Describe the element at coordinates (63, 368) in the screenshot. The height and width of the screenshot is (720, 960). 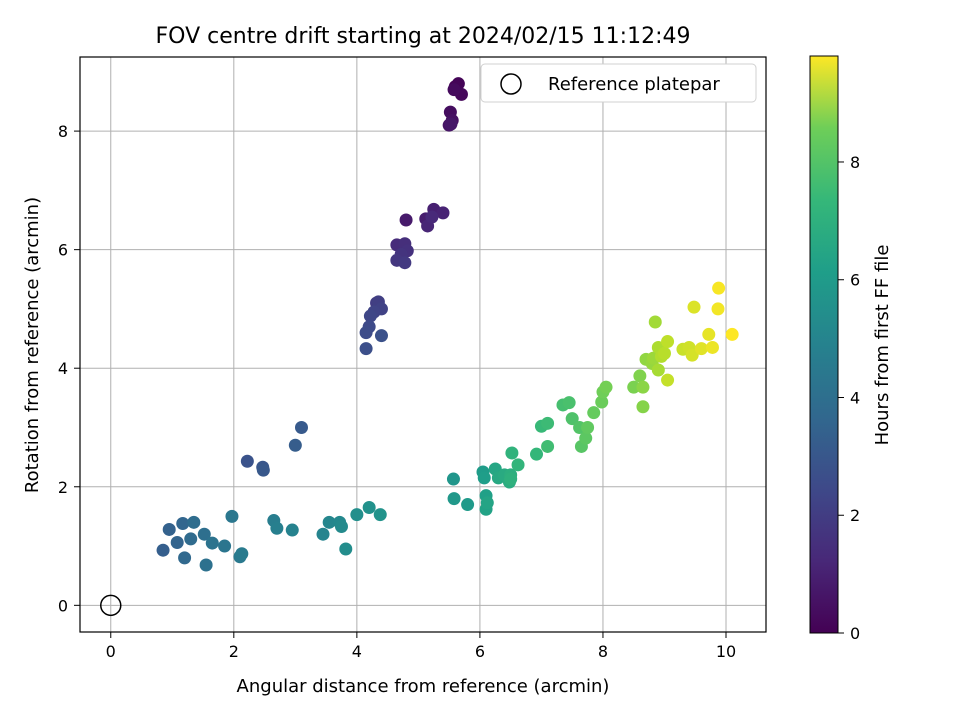
I see `y-tick-label-2: 4` at that location.